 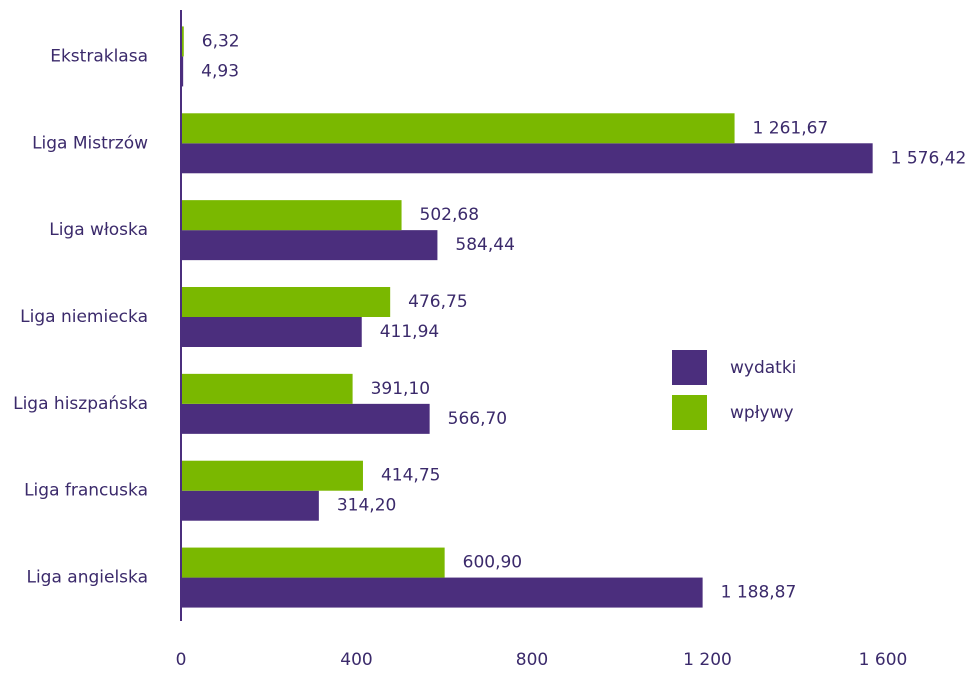 What do you see at coordinates (791, 128) in the screenshot?
I see `value-label: 1 261,67` at bounding box center [791, 128].